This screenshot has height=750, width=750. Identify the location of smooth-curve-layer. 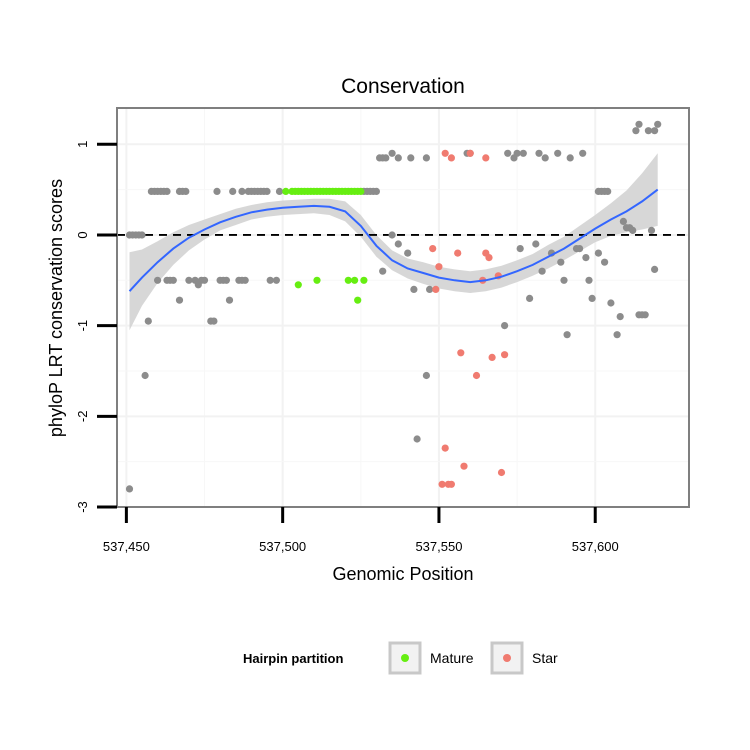
(393, 240).